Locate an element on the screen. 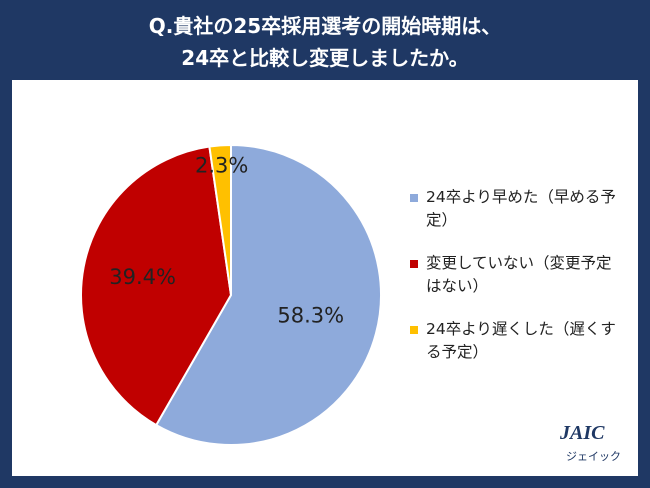 Image resolution: width=650 pixels, height=488 pixels. data-label: 39.4% is located at coordinates (142, 277).